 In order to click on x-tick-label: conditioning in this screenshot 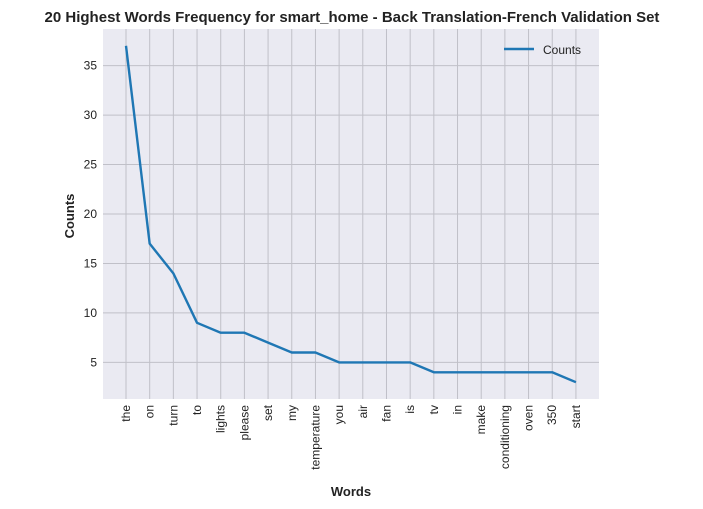, I will do `click(505, 437)`.